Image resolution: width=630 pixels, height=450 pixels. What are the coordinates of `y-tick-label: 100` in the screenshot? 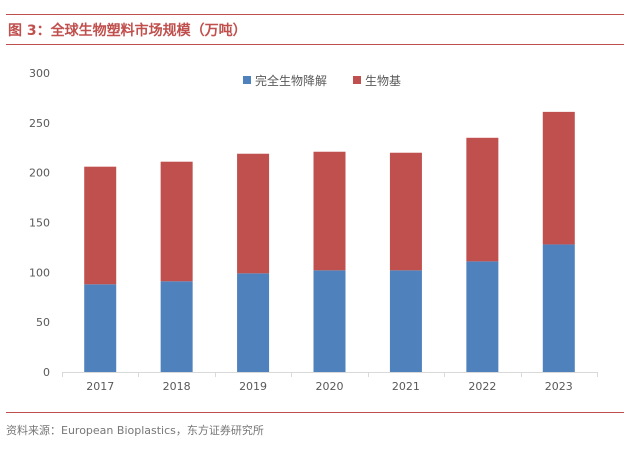 It's located at (39, 272).